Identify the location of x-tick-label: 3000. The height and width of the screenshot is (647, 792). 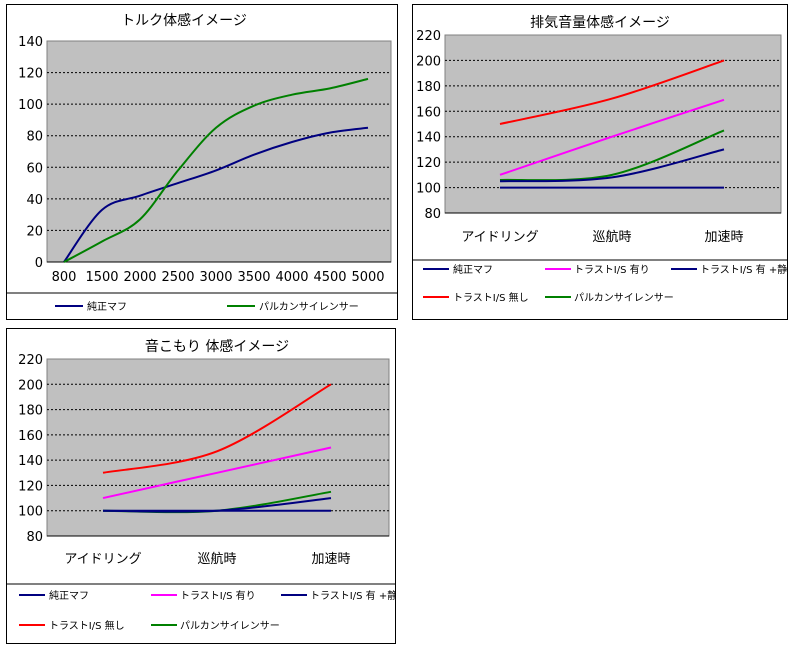
(215, 277).